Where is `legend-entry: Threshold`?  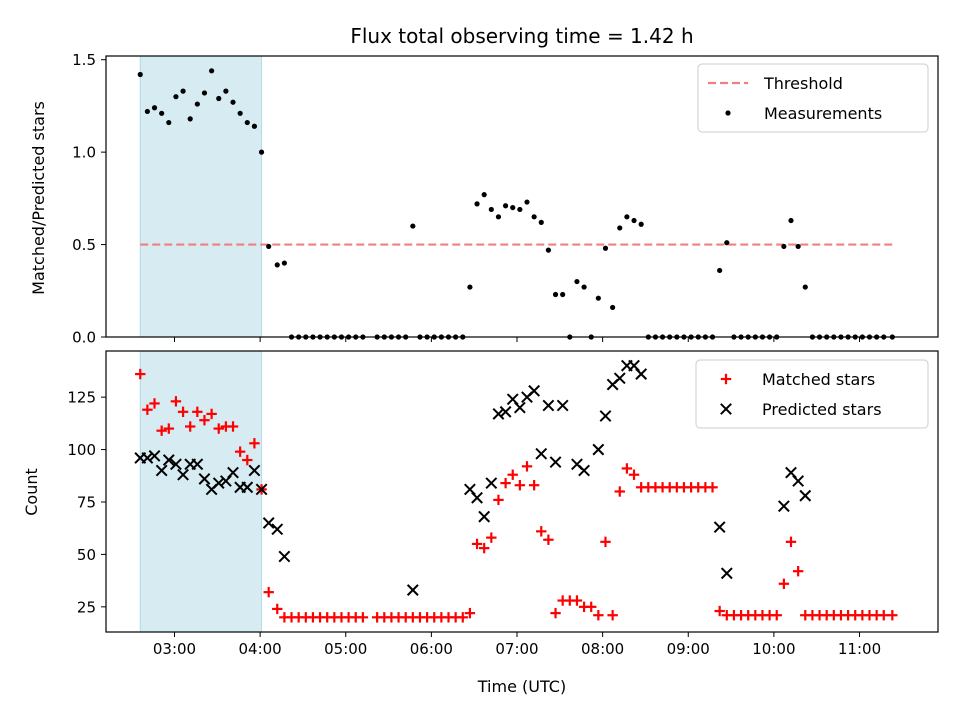 legend-entry: Threshold is located at coordinates (775, 83).